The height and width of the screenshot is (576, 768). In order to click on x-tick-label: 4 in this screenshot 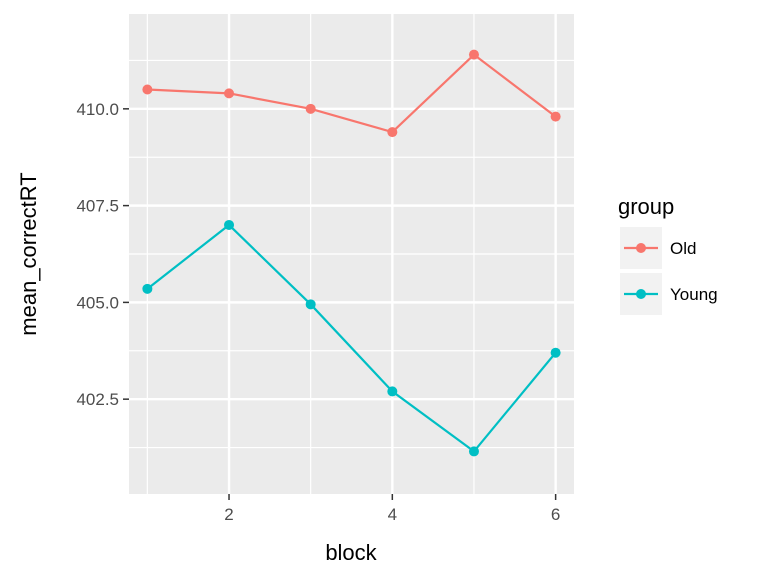, I will do `click(392, 514)`.